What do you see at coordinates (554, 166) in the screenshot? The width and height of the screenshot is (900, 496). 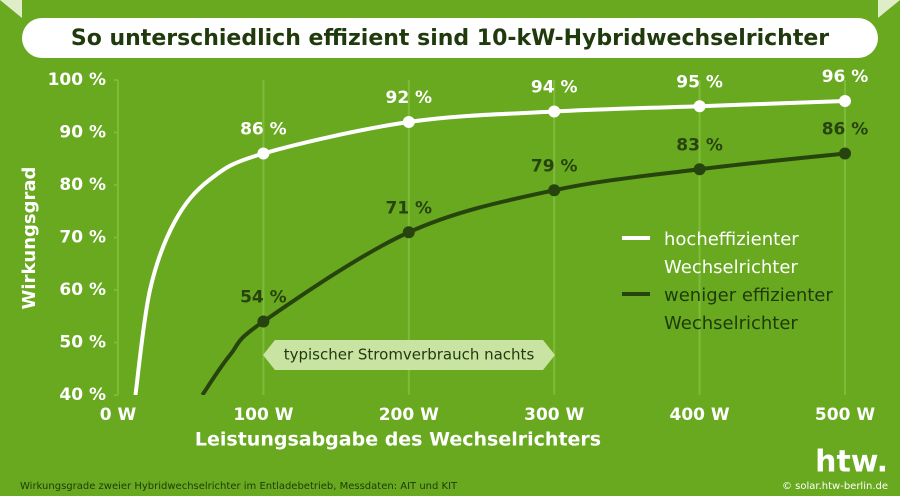 I see `data-label: 79 %` at bounding box center [554, 166].